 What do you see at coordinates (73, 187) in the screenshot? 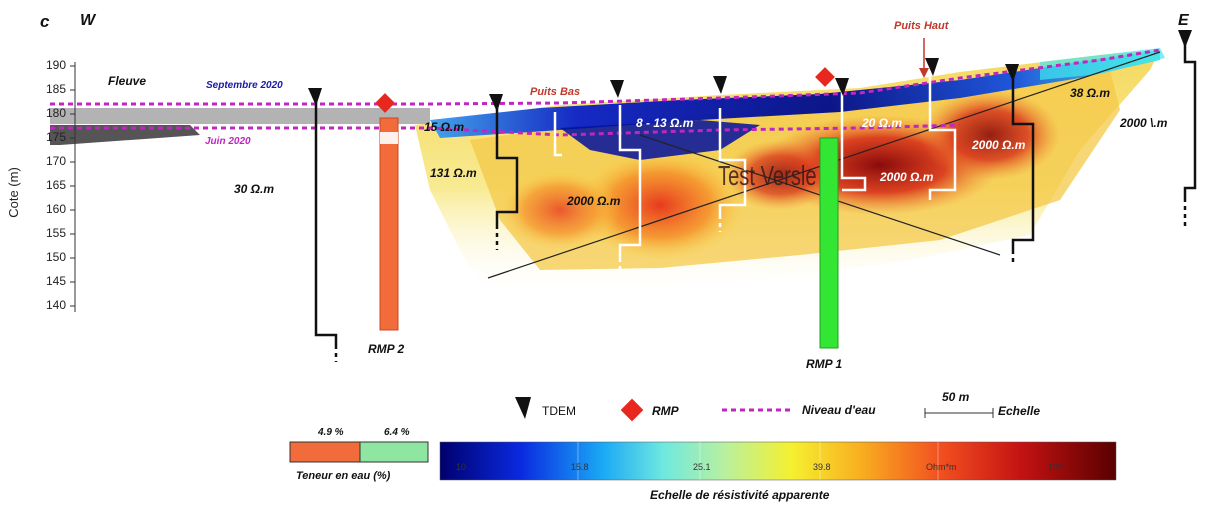
I see `y-axis` at bounding box center [73, 187].